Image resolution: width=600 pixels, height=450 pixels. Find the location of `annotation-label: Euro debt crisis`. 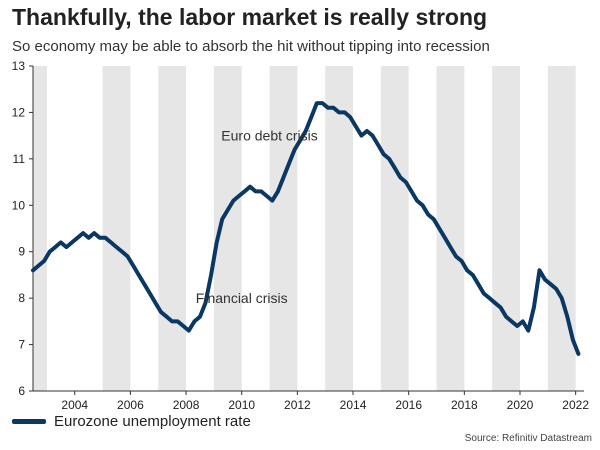

annotation-label: Euro debt crisis is located at coordinates (269, 136).